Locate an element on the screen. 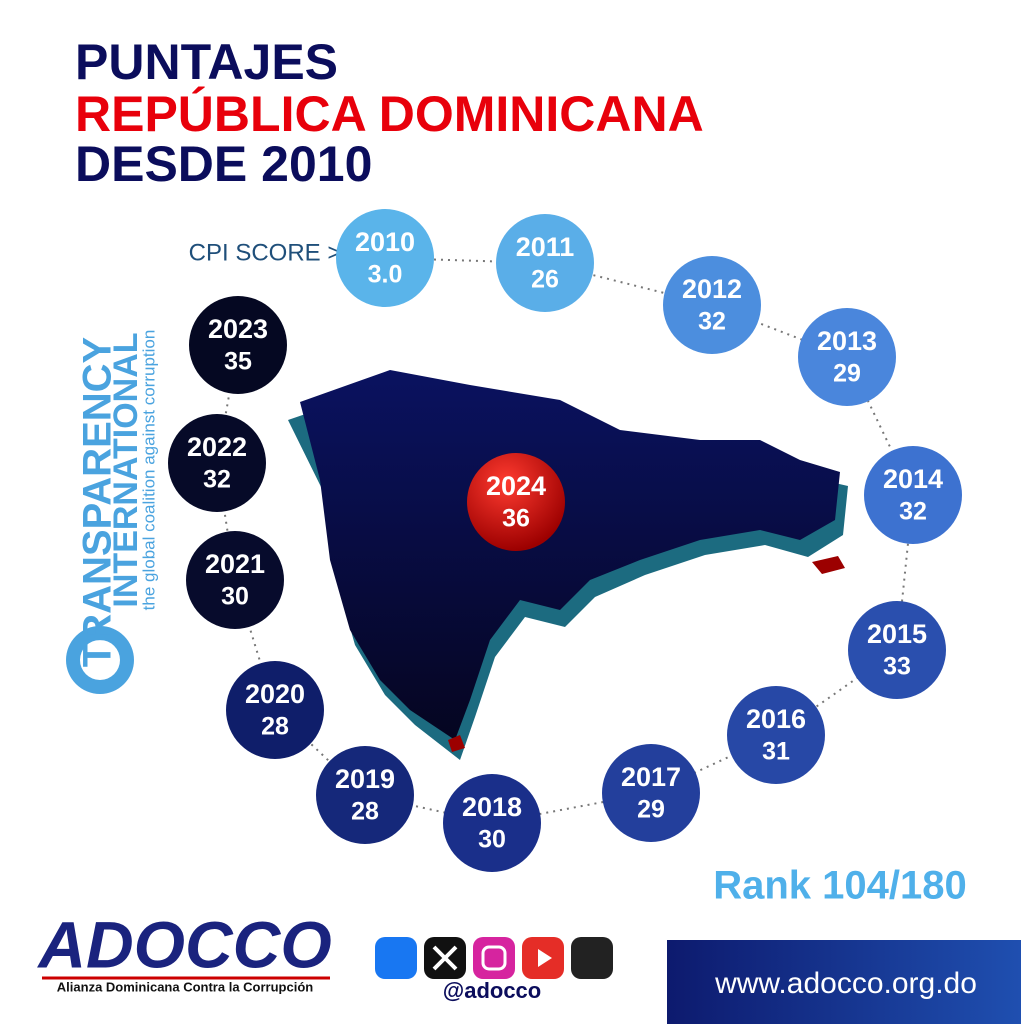 This screenshot has width=1021, height=1024. score-item: 2010 3.0 is located at coordinates (385, 258).